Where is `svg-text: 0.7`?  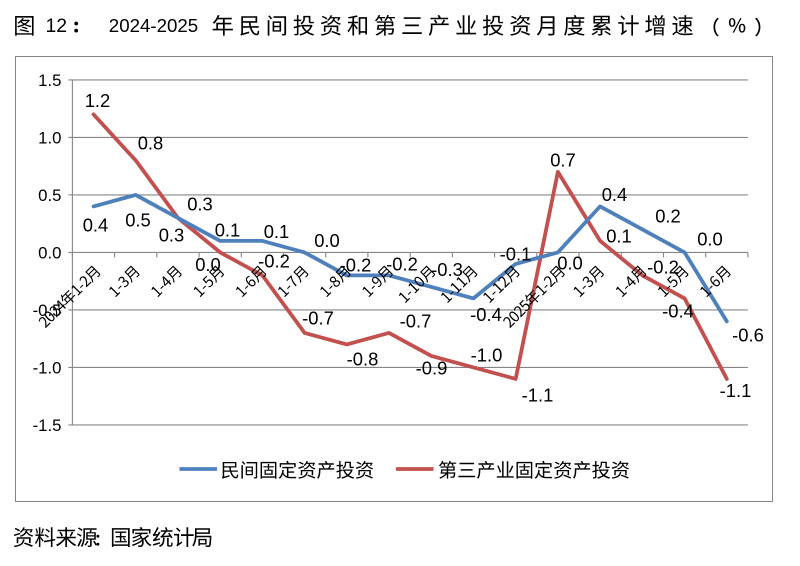 svg-text: 0.7 is located at coordinates (563, 160).